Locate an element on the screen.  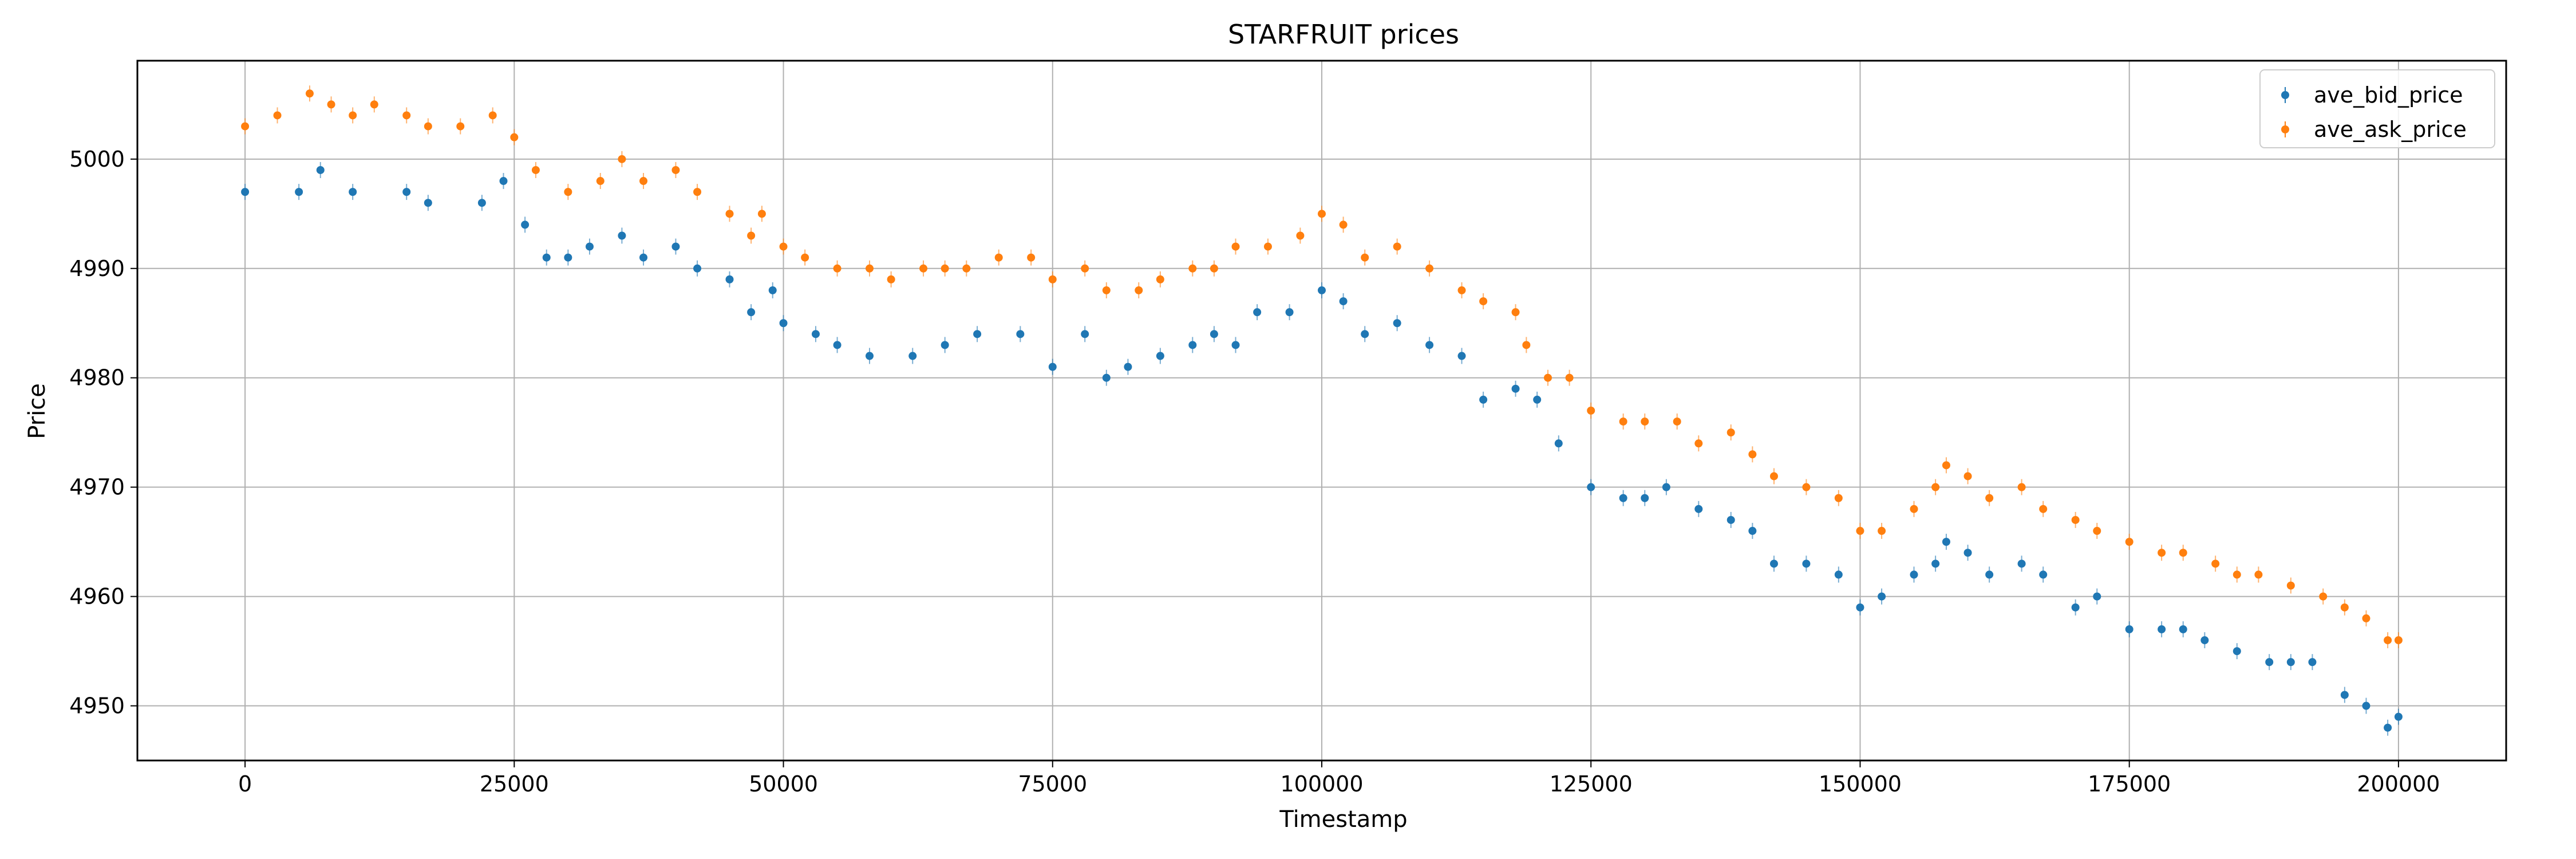
legend-label: ave_ask_price is located at coordinates (2390, 129).